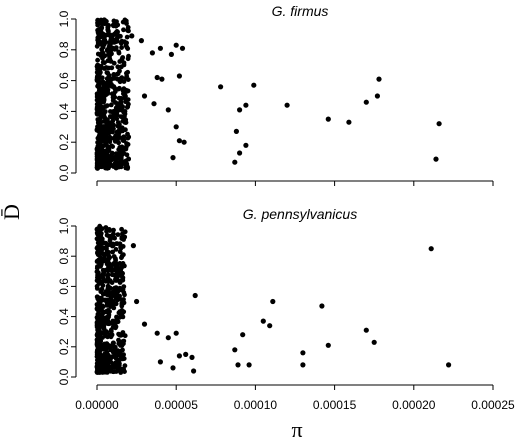 The image size is (520, 443). Describe the element at coordinates (414, 405) in the screenshot. I see `x-tick-label: 0.00020` at that location.